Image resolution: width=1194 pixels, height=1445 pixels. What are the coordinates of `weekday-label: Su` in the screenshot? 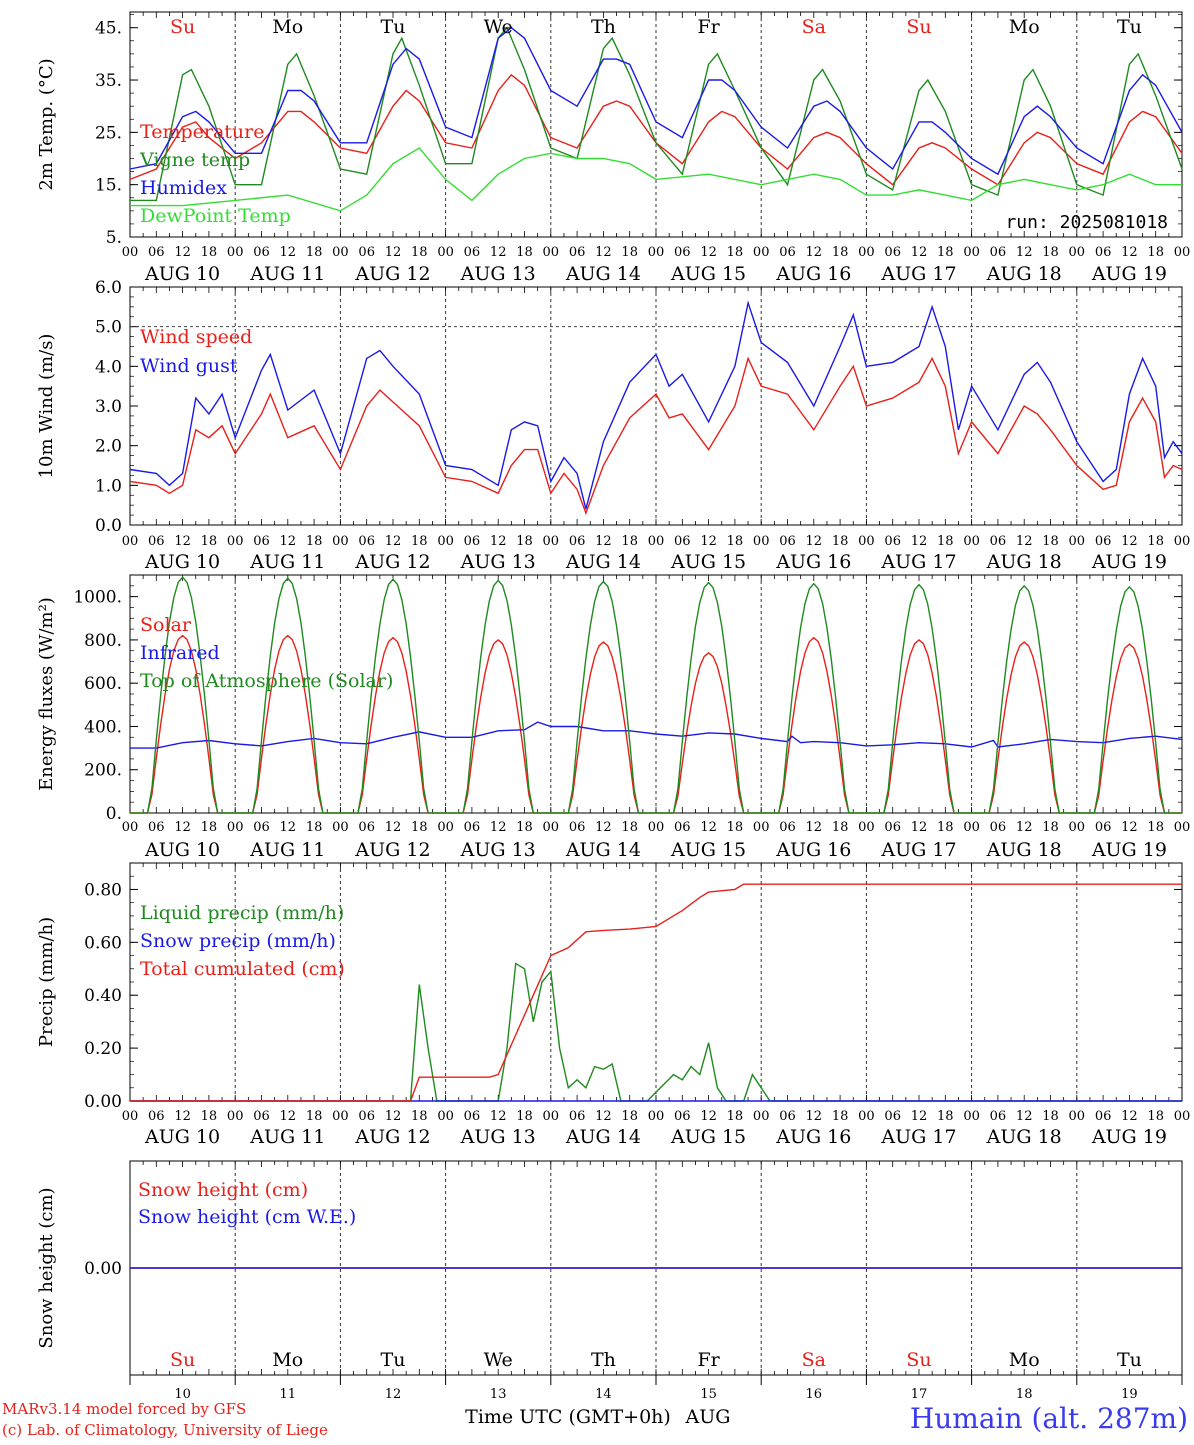 It's located at (918, 27).